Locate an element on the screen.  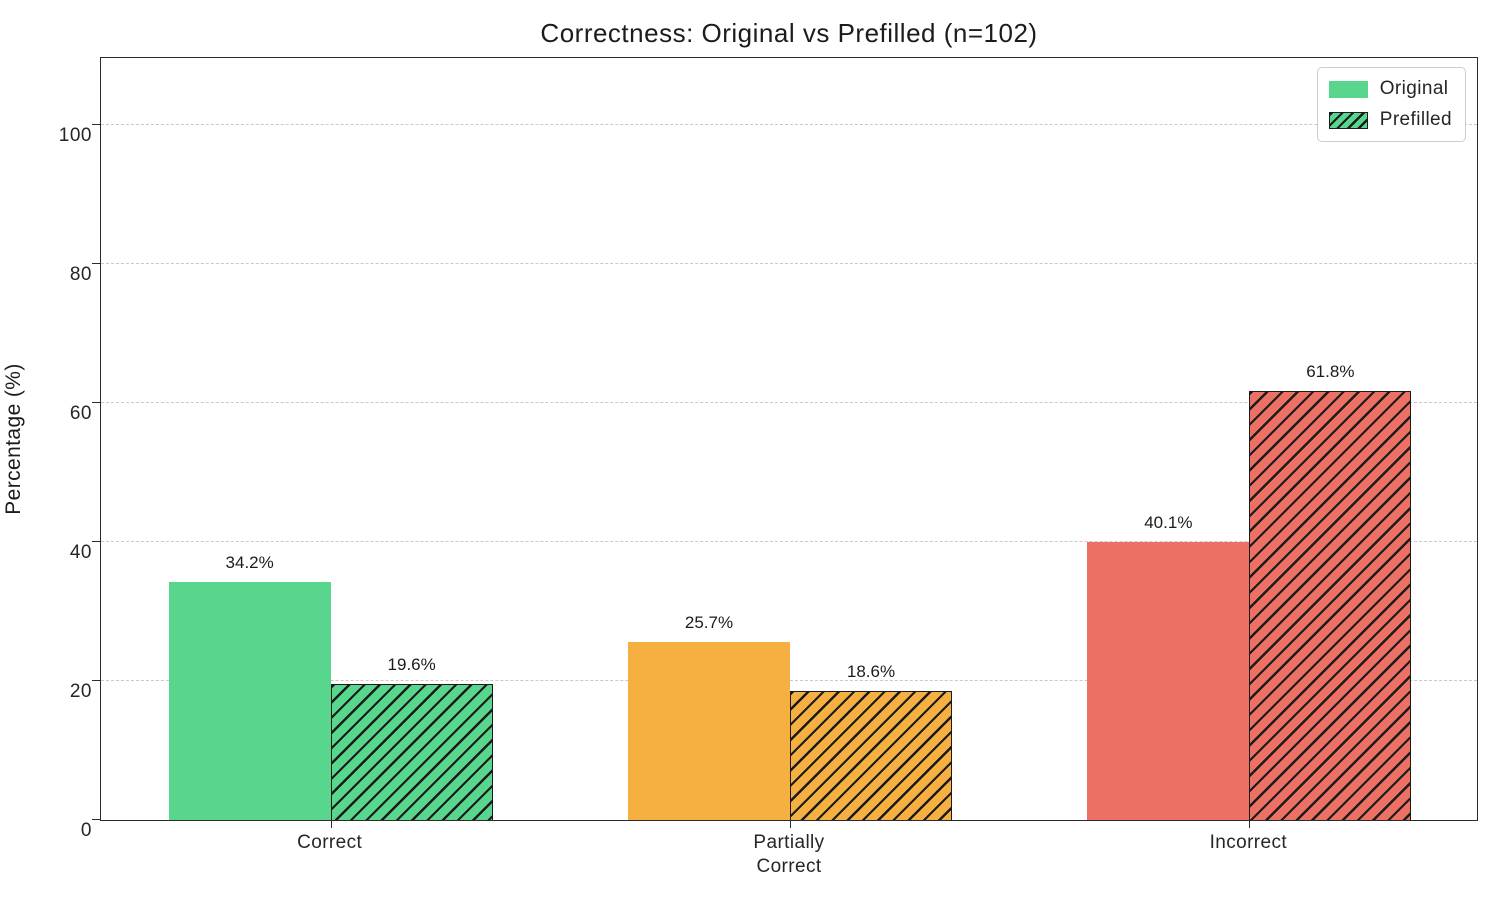
x-tick-labels: Correct Partially Correct Incorrect is located at coordinates (789, 861).